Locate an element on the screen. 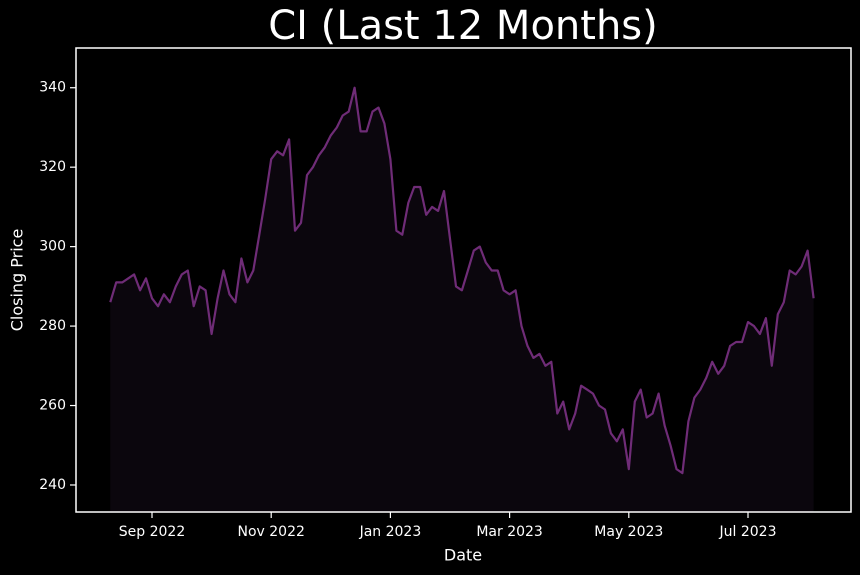  y-tick-label: 280 is located at coordinates (52, 326).